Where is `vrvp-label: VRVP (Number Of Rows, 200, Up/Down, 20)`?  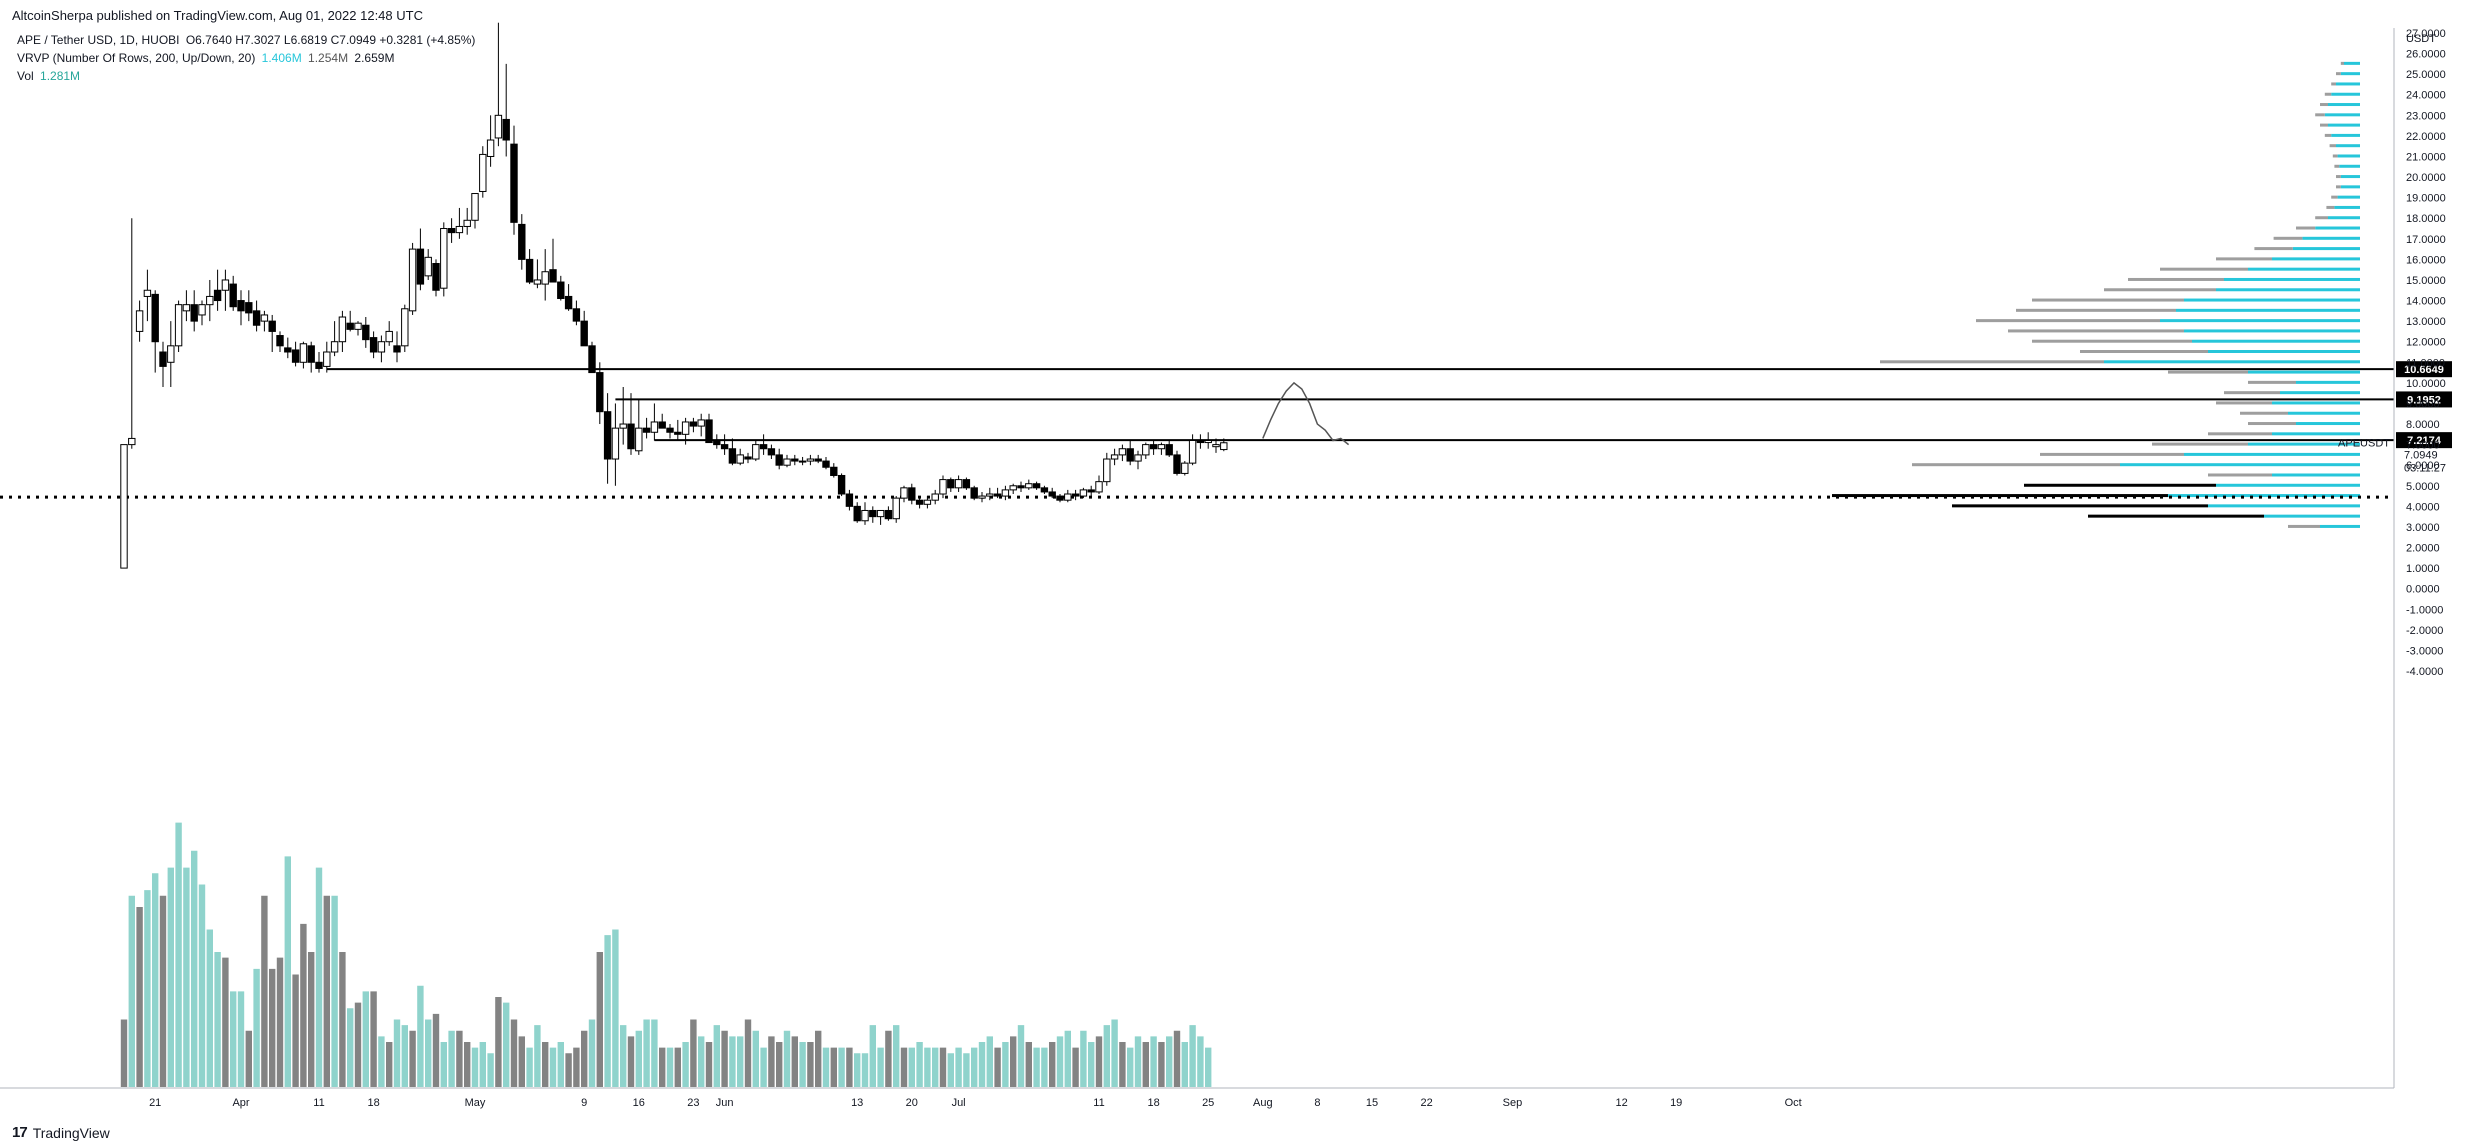 vrvp-label: VRVP (Number Of Rows, 200, Up/Down, 20) is located at coordinates (136, 58).